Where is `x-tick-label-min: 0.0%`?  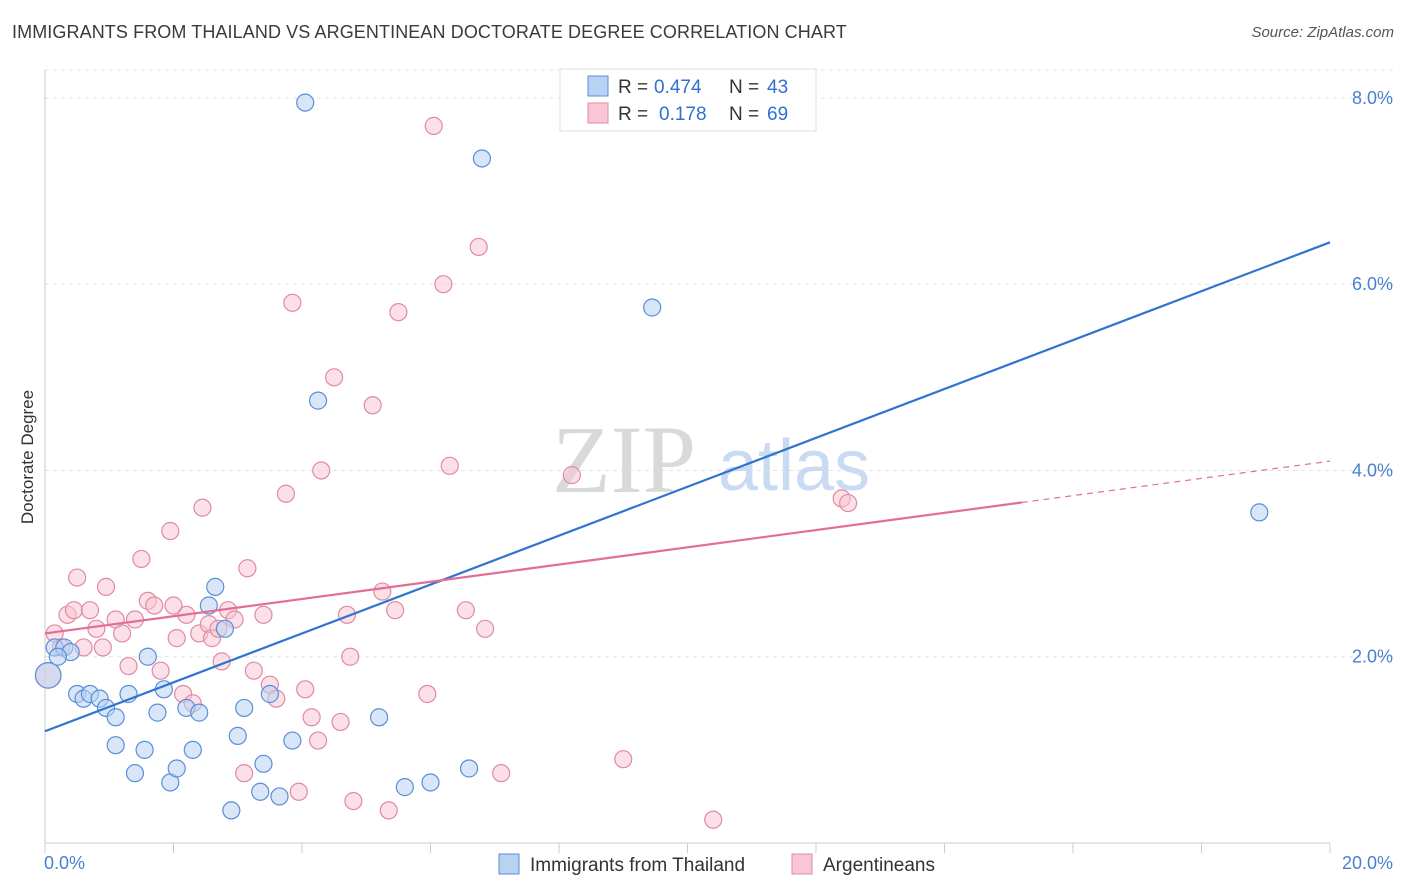
x-tick-label-min: 0.0% is located at coordinates (64, 863).